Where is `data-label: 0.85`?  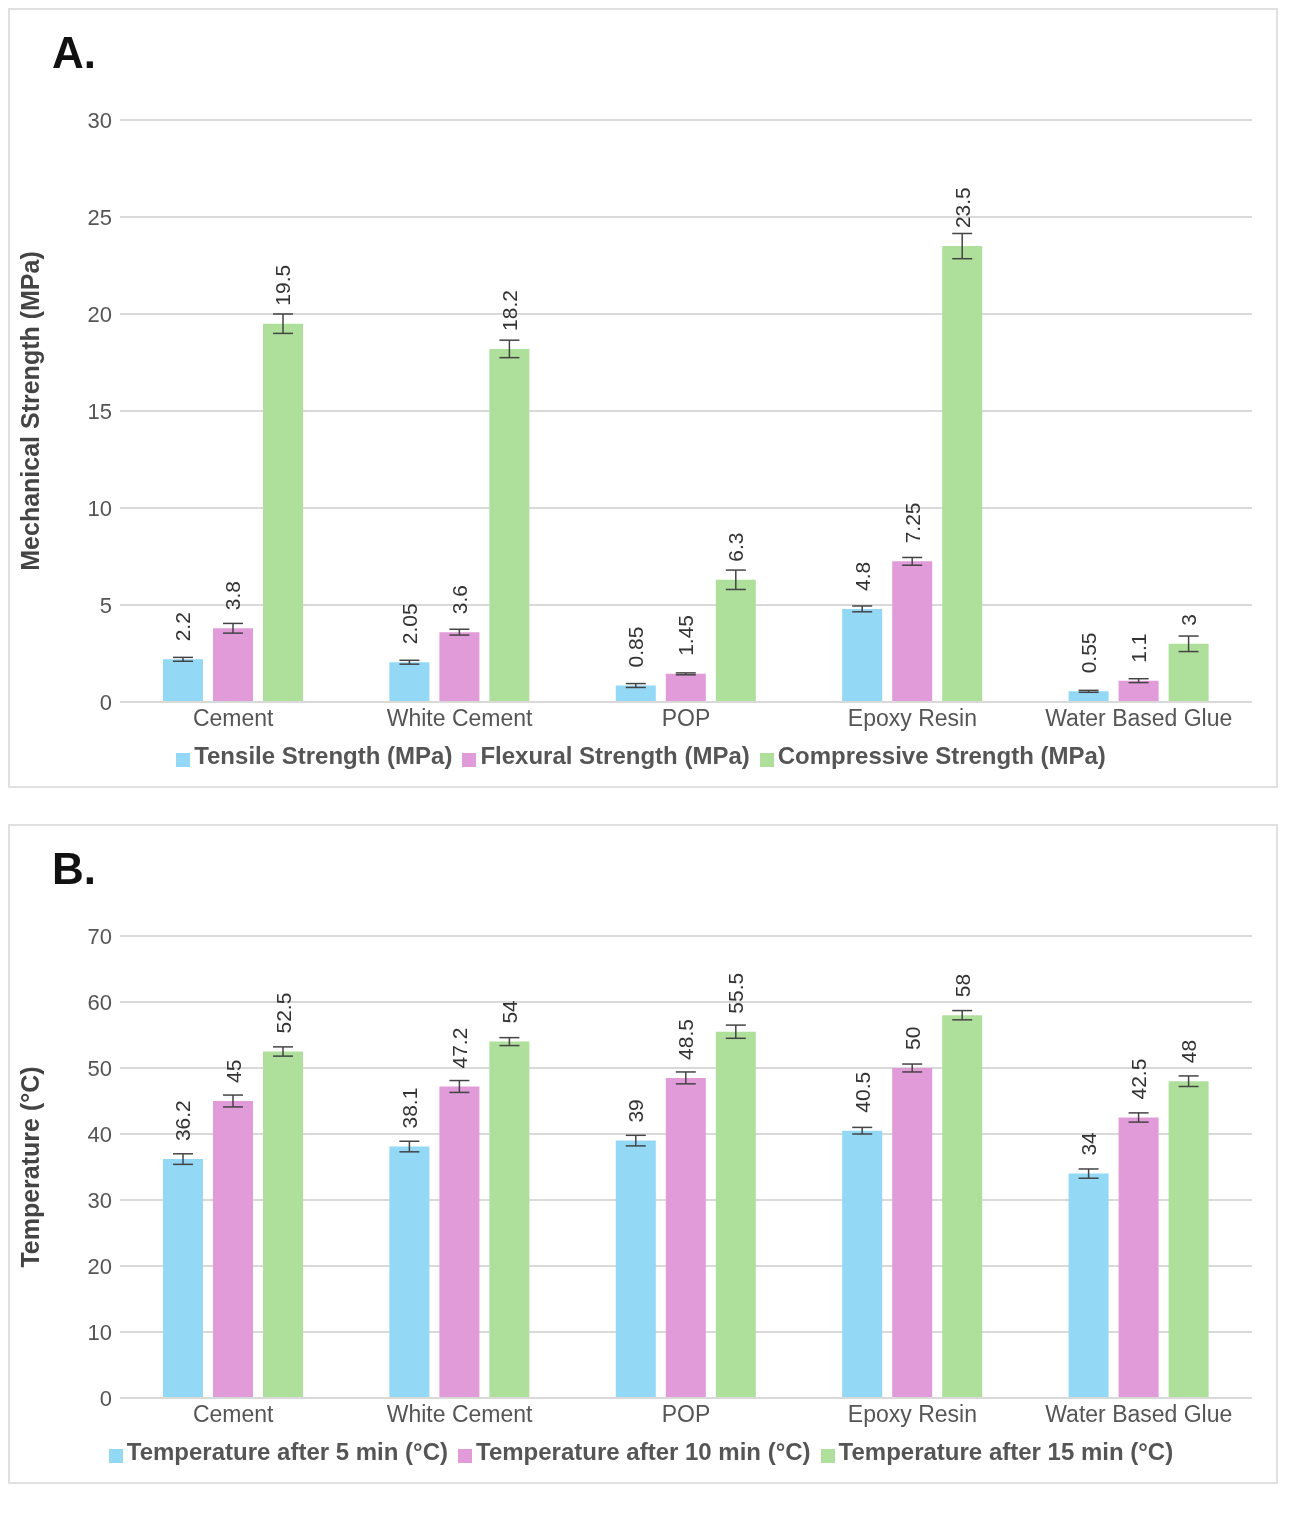 data-label: 0.85 is located at coordinates (636, 647).